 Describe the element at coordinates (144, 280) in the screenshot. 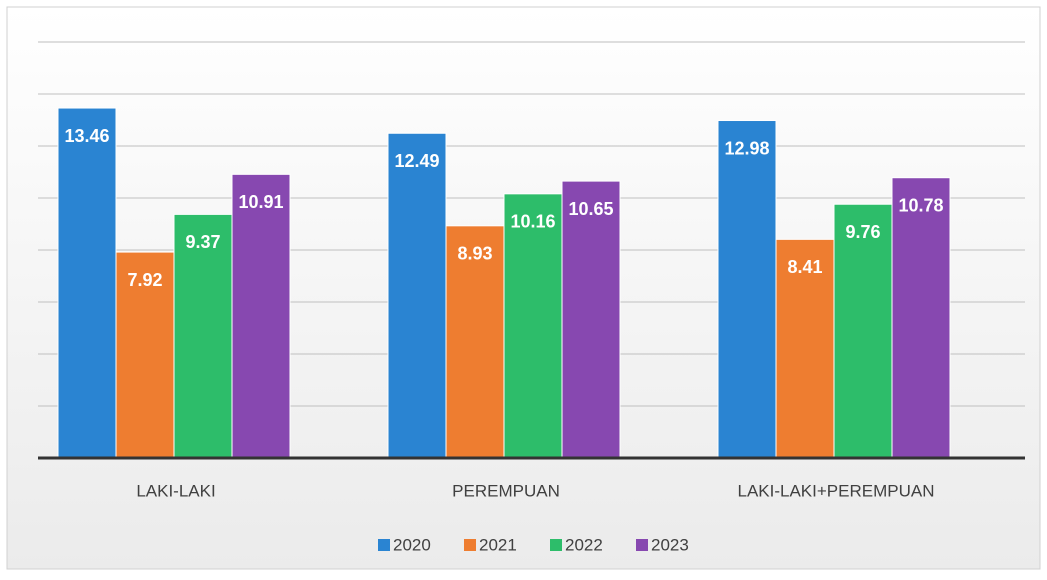

I see `data-label: 7.92` at that location.